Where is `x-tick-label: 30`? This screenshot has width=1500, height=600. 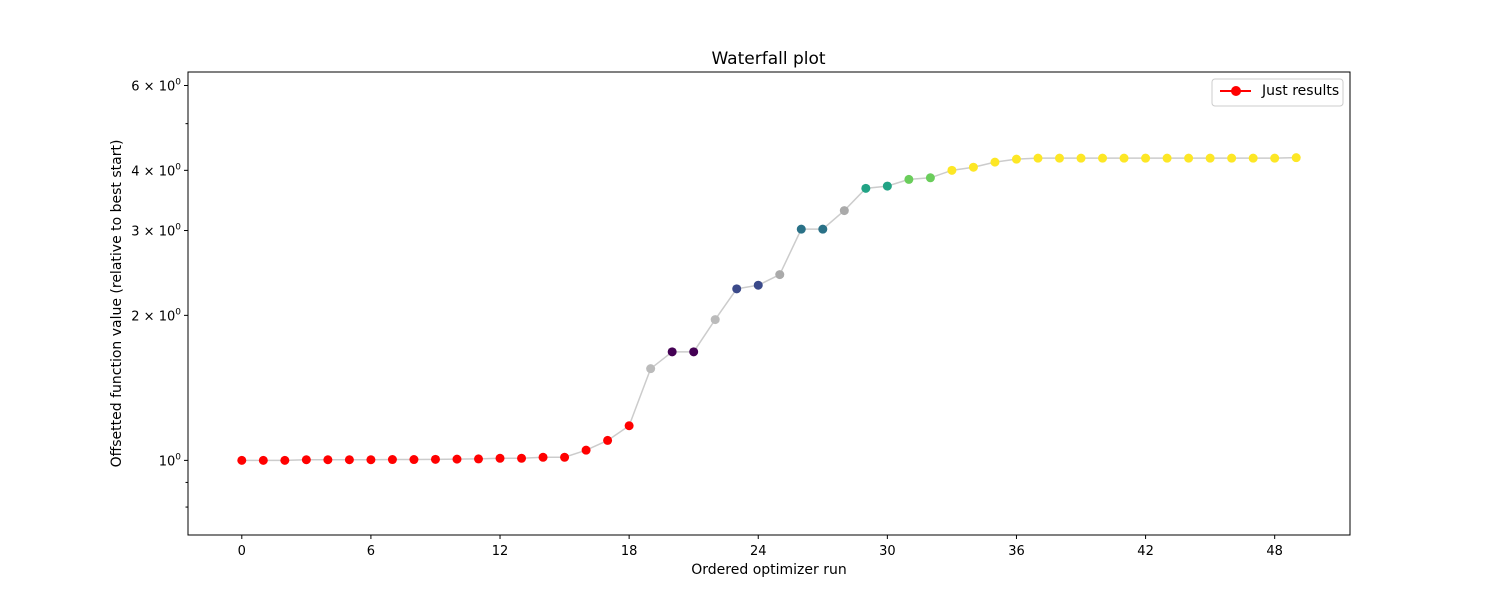 x-tick-label: 30 is located at coordinates (887, 551).